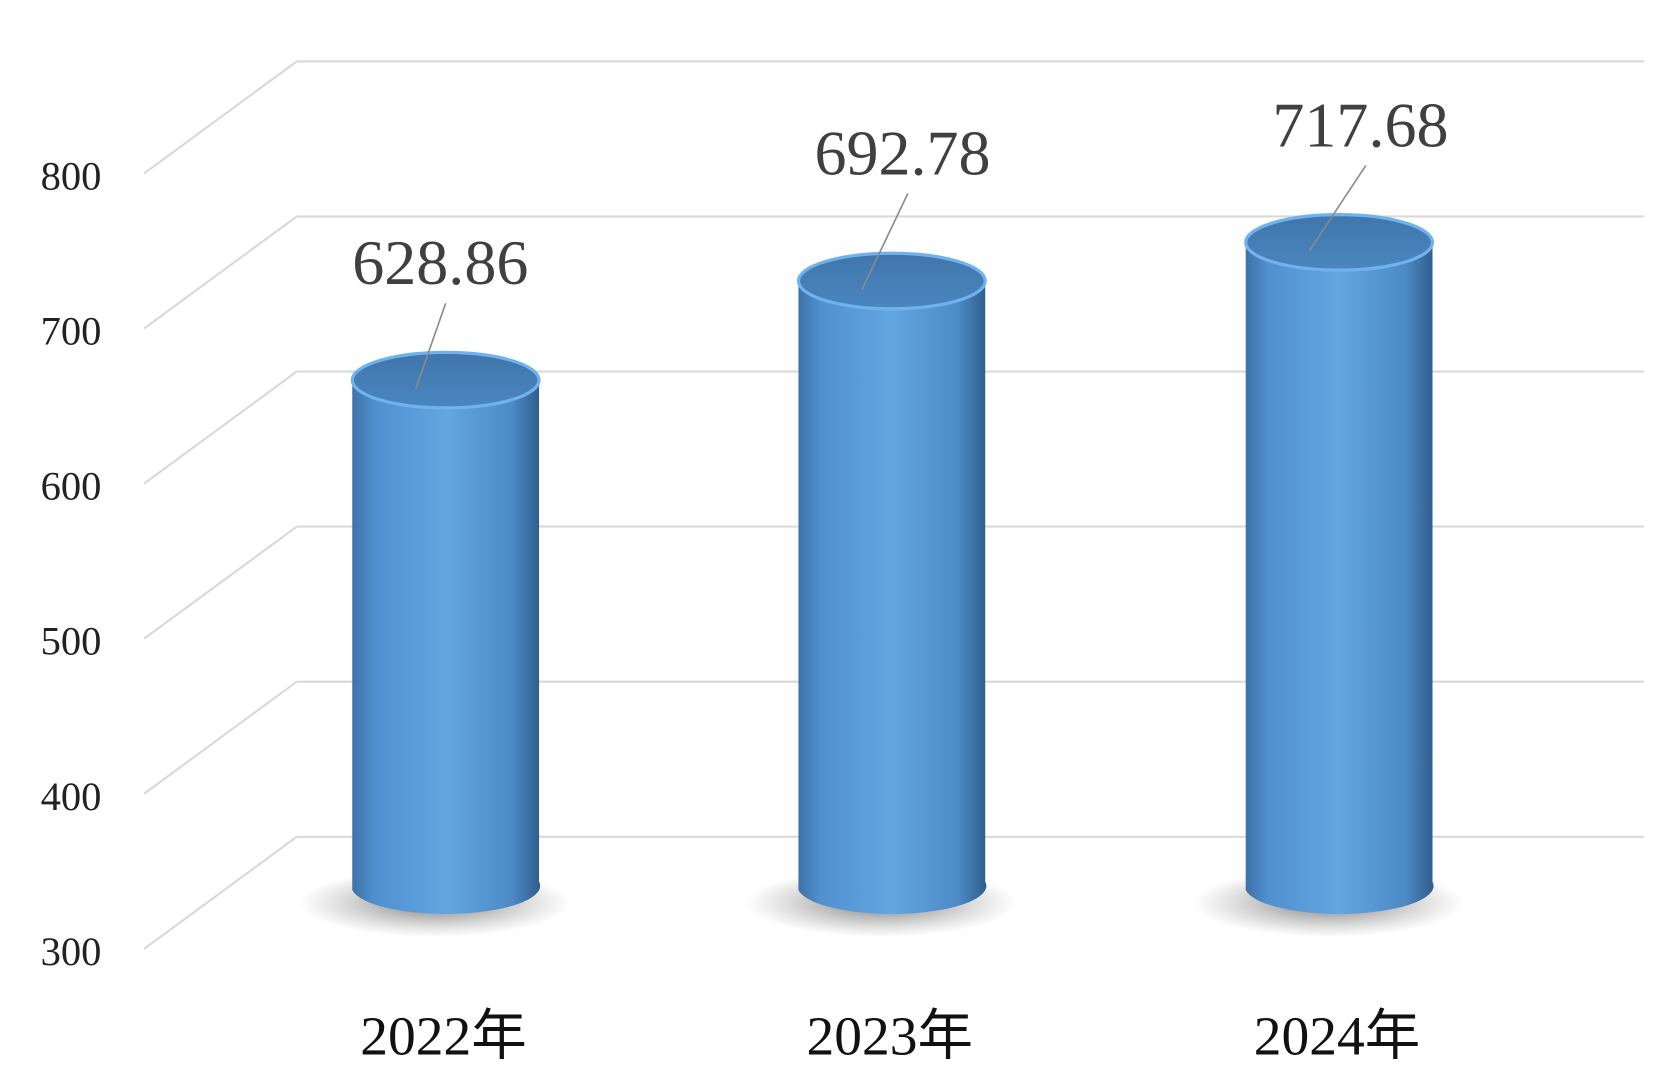 The image size is (1662, 1078). Describe the element at coordinates (440, 262) in the screenshot. I see `data-label: 628.86` at that location.